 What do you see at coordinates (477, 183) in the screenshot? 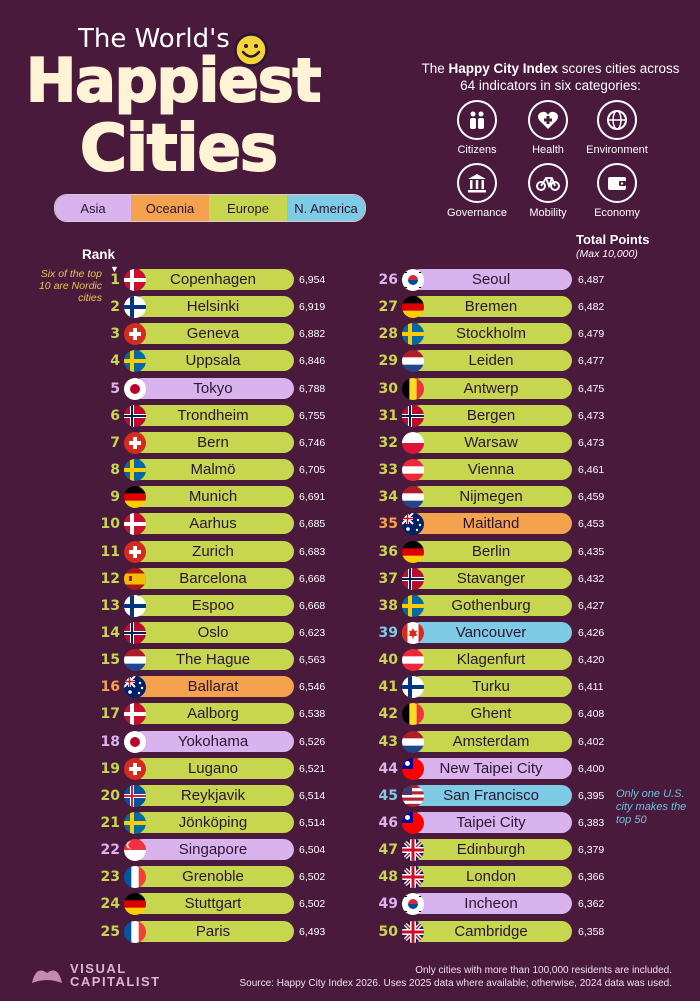
I see `governance-icon` at bounding box center [477, 183].